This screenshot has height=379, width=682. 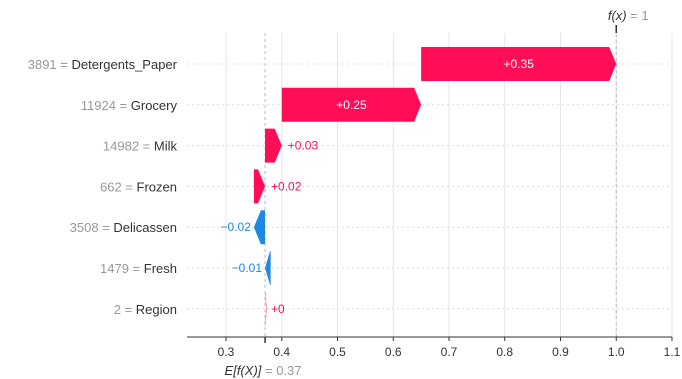 I want to click on output-func: f(x), so click(x=617, y=15).